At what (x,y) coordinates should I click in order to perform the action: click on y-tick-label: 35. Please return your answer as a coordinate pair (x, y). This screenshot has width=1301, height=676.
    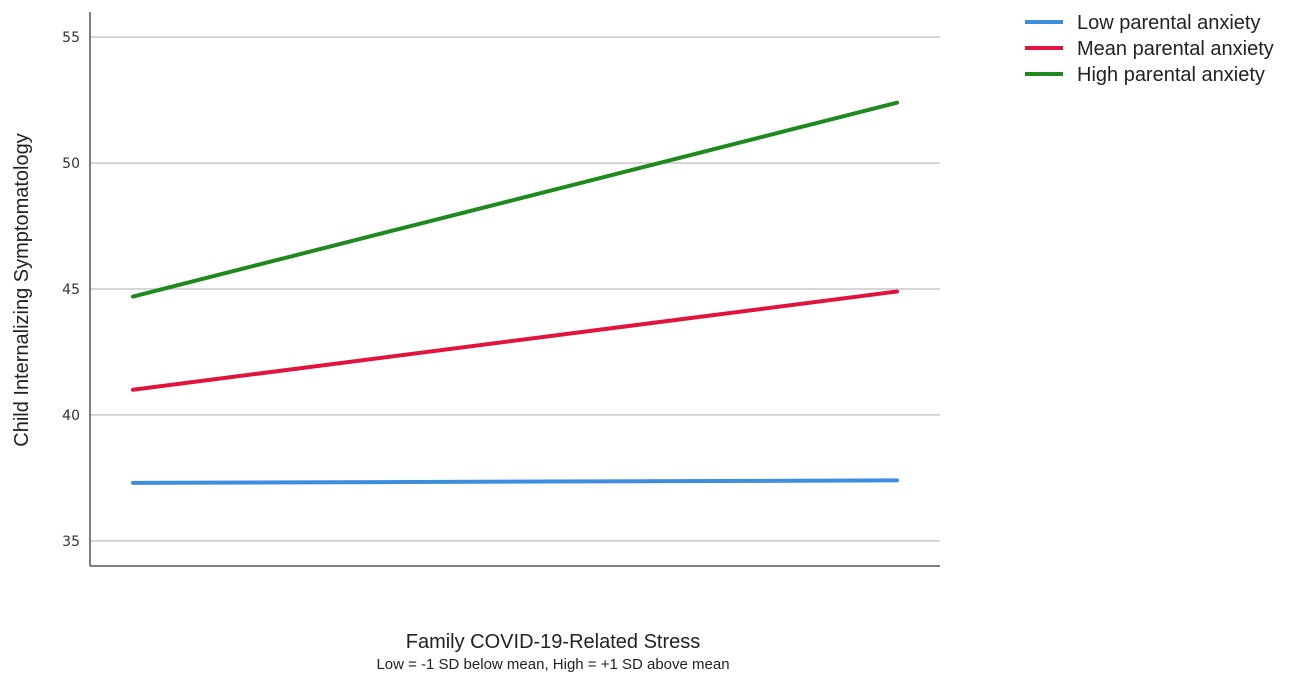
    Looking at the image, I should click on (71, 542).